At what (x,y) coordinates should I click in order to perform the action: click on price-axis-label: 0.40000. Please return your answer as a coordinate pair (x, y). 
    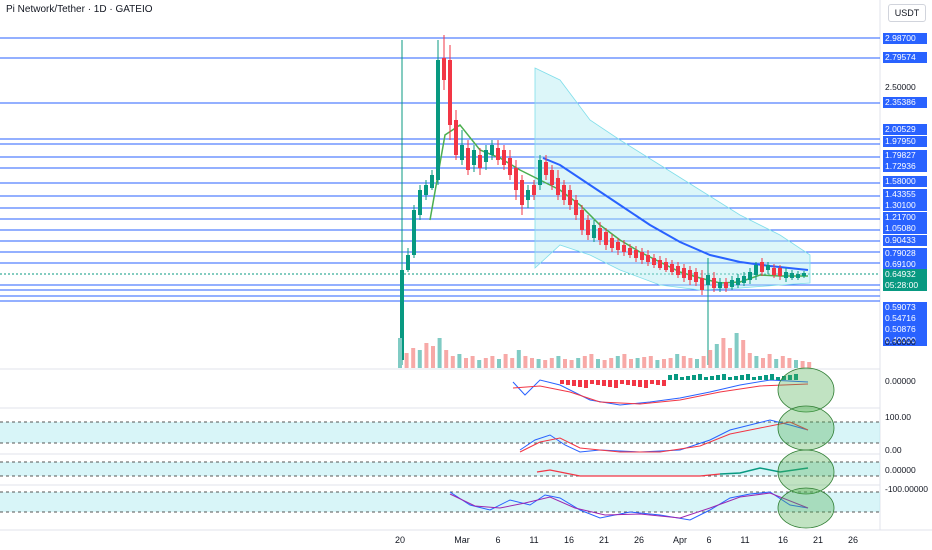
    Looking at the image, I should click on (905, 340).